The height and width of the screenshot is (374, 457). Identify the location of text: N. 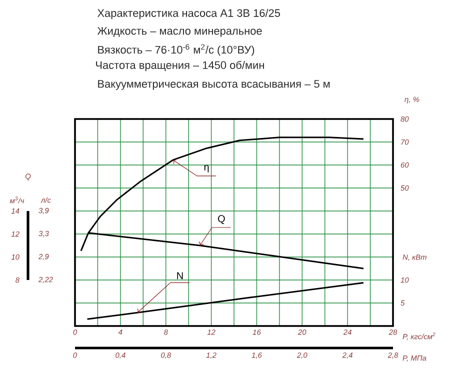
(180, 276).